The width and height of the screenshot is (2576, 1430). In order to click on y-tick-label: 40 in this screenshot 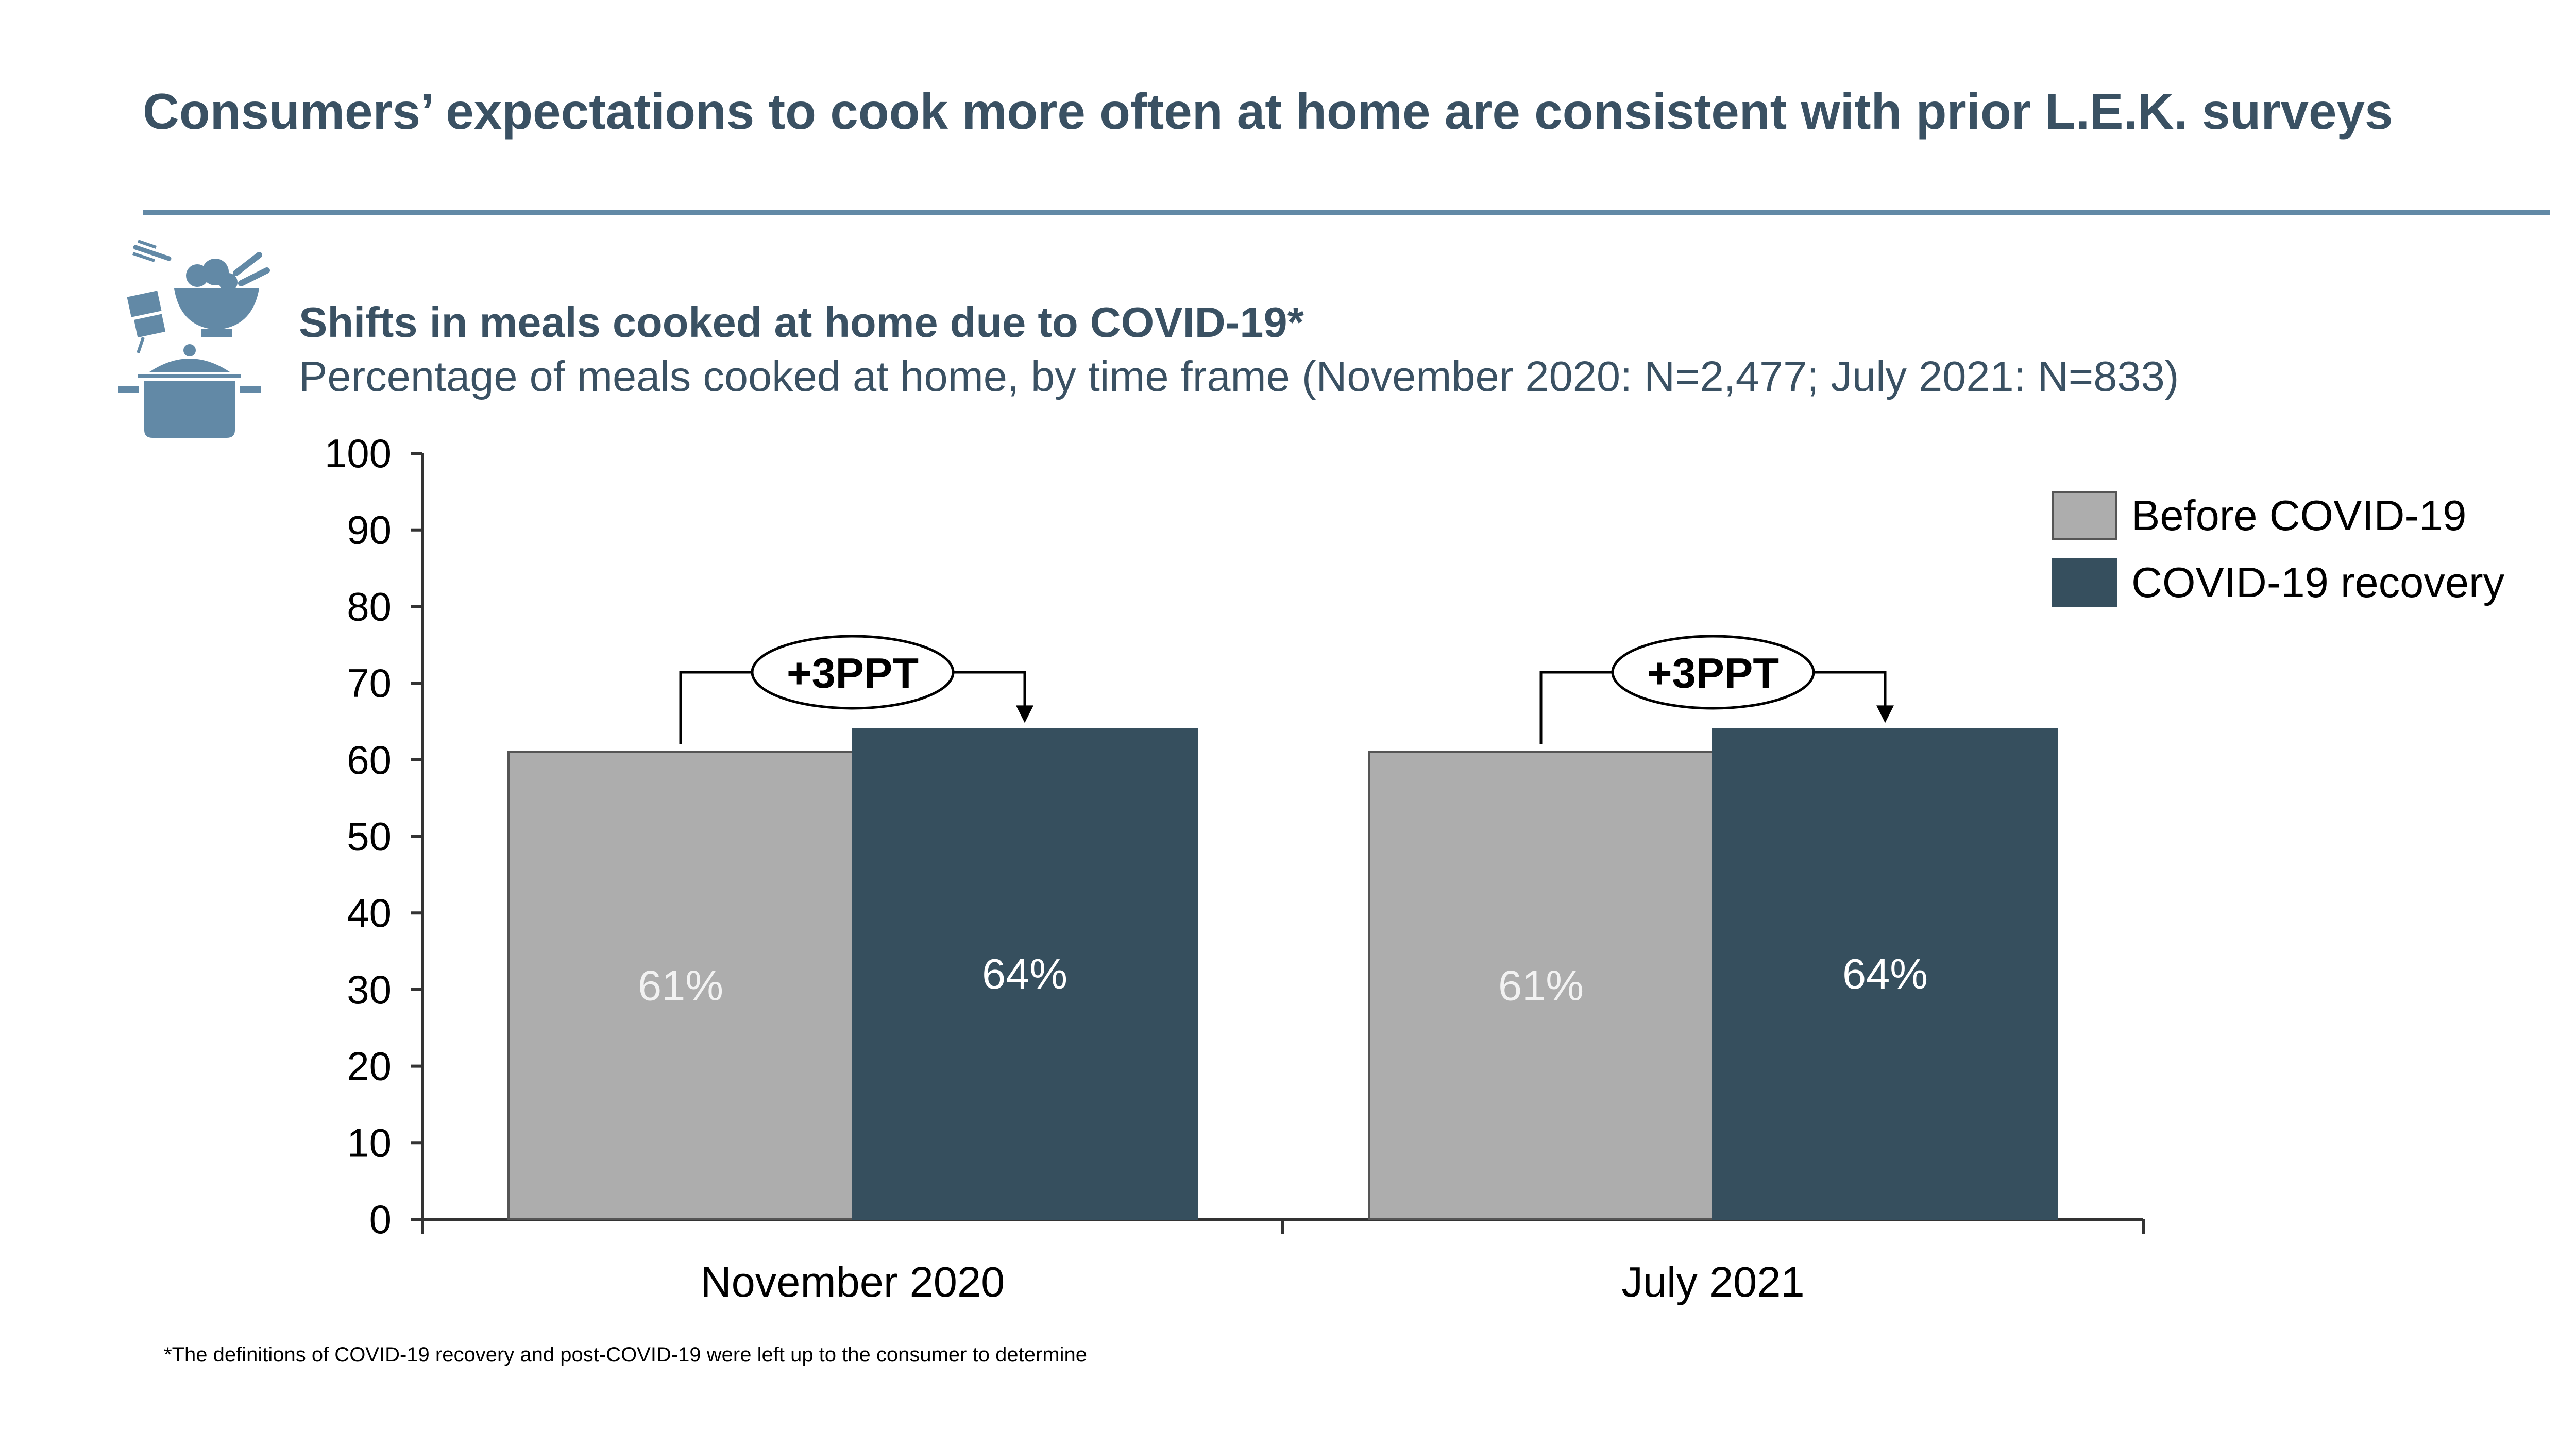, I will do `click(369, 912)`.